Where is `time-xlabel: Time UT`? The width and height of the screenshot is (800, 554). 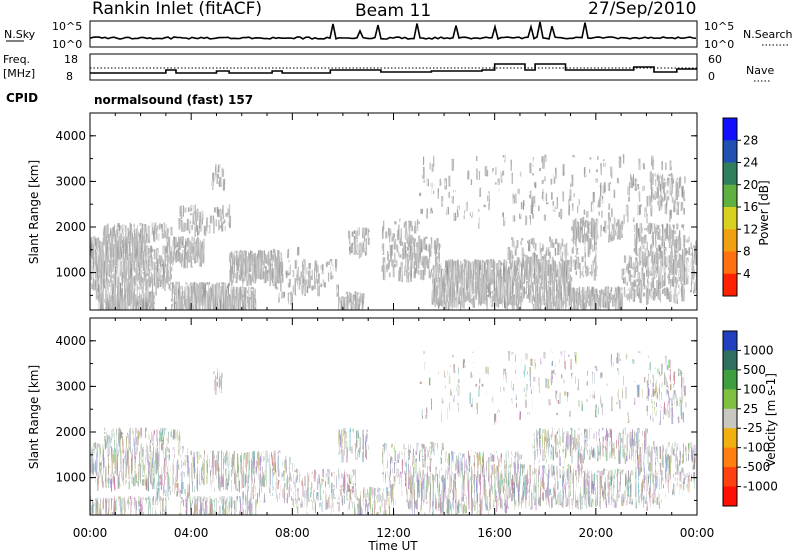 time-xlabel: Time UT is located at coordinates (392, 546).